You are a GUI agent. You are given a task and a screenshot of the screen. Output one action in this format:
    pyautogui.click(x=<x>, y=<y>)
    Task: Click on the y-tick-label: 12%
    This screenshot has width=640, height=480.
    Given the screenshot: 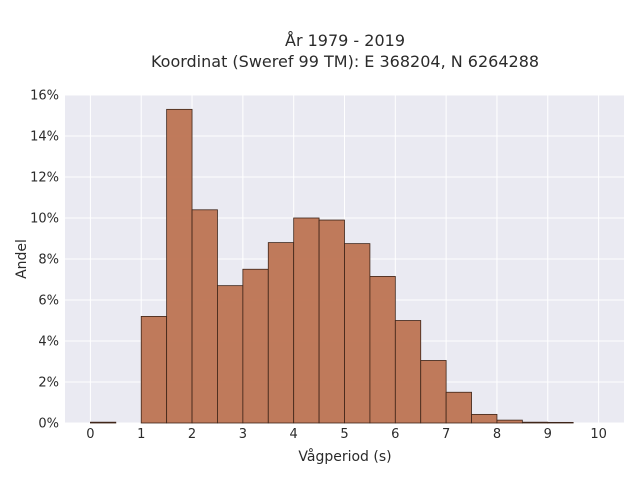 What is the action you would take?
    pyautogui.click(x=44, y=178)
    